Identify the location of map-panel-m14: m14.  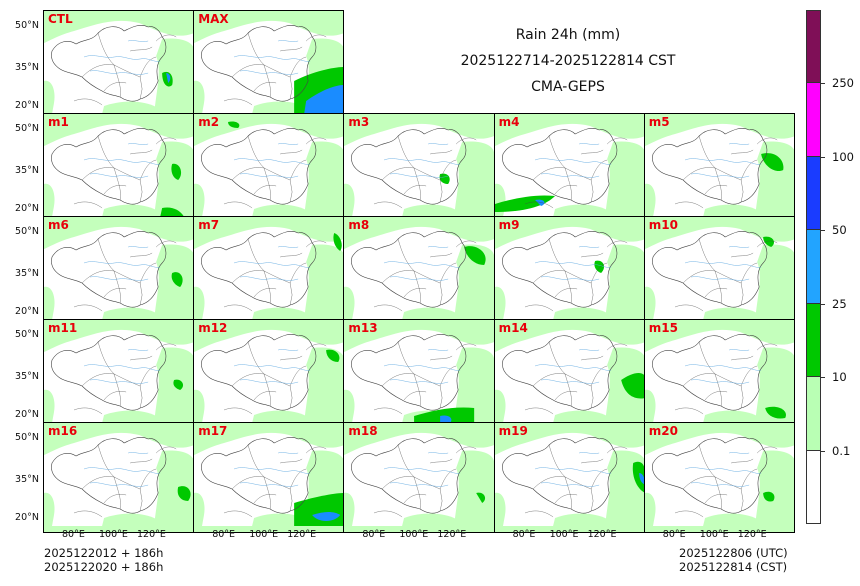
(569, 371).